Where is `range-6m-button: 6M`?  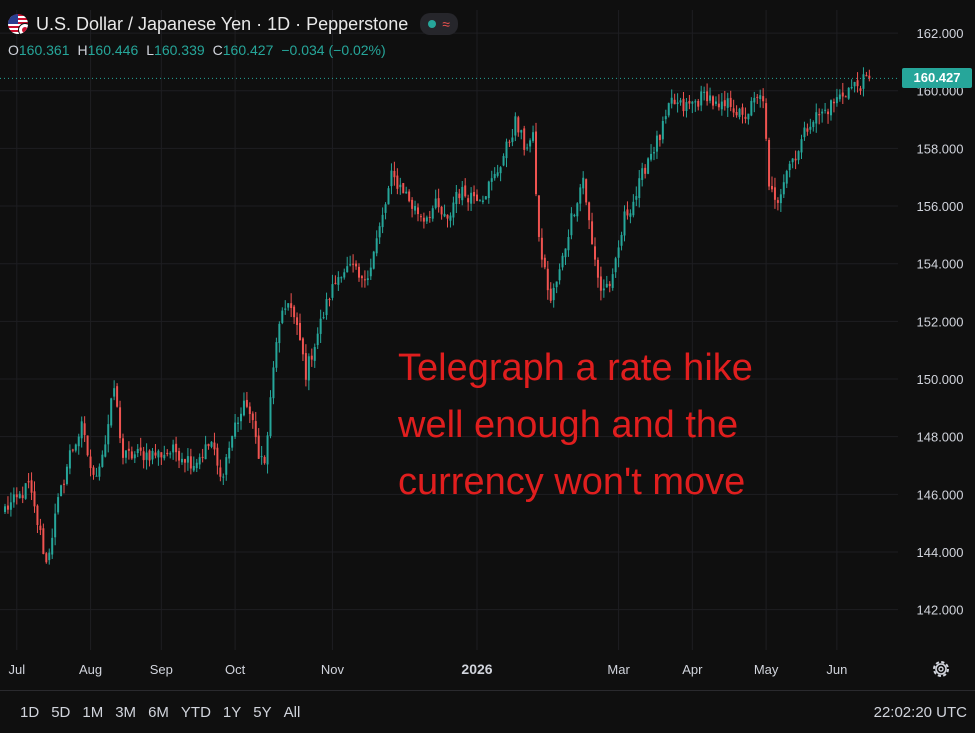 range-6m-button: 6M is located at coordinates (158, 712).